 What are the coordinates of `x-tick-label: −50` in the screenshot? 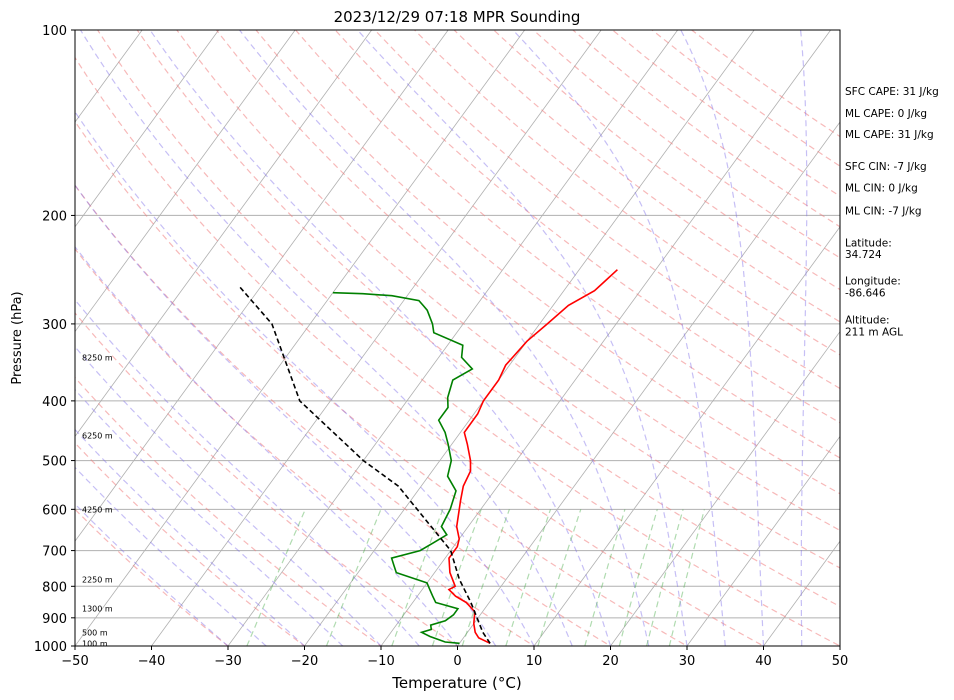 It's located at (74, 661).